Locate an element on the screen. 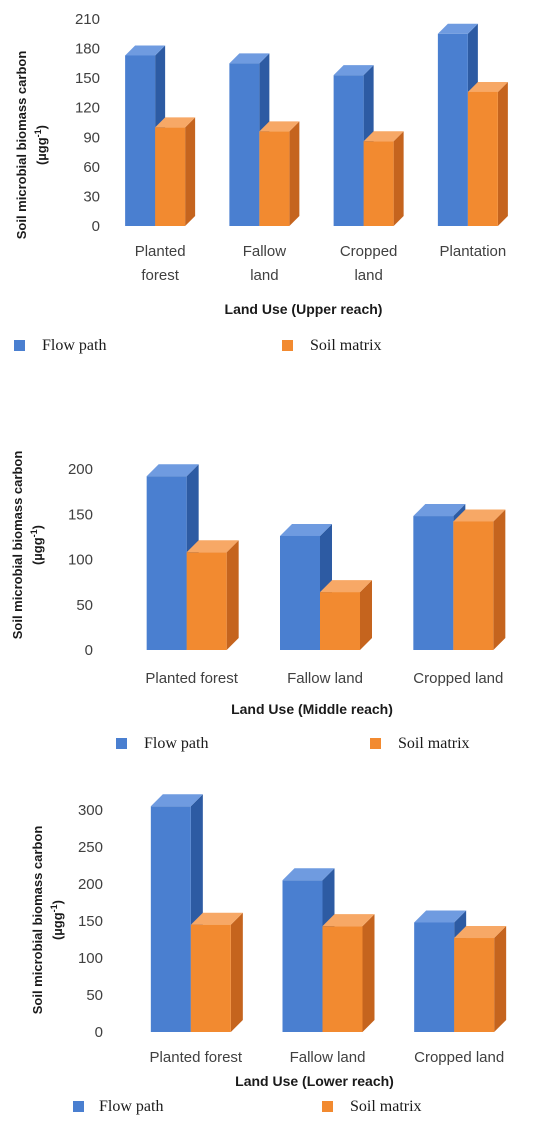  y-tick-label: 300 is located at coordinates (90, 810).